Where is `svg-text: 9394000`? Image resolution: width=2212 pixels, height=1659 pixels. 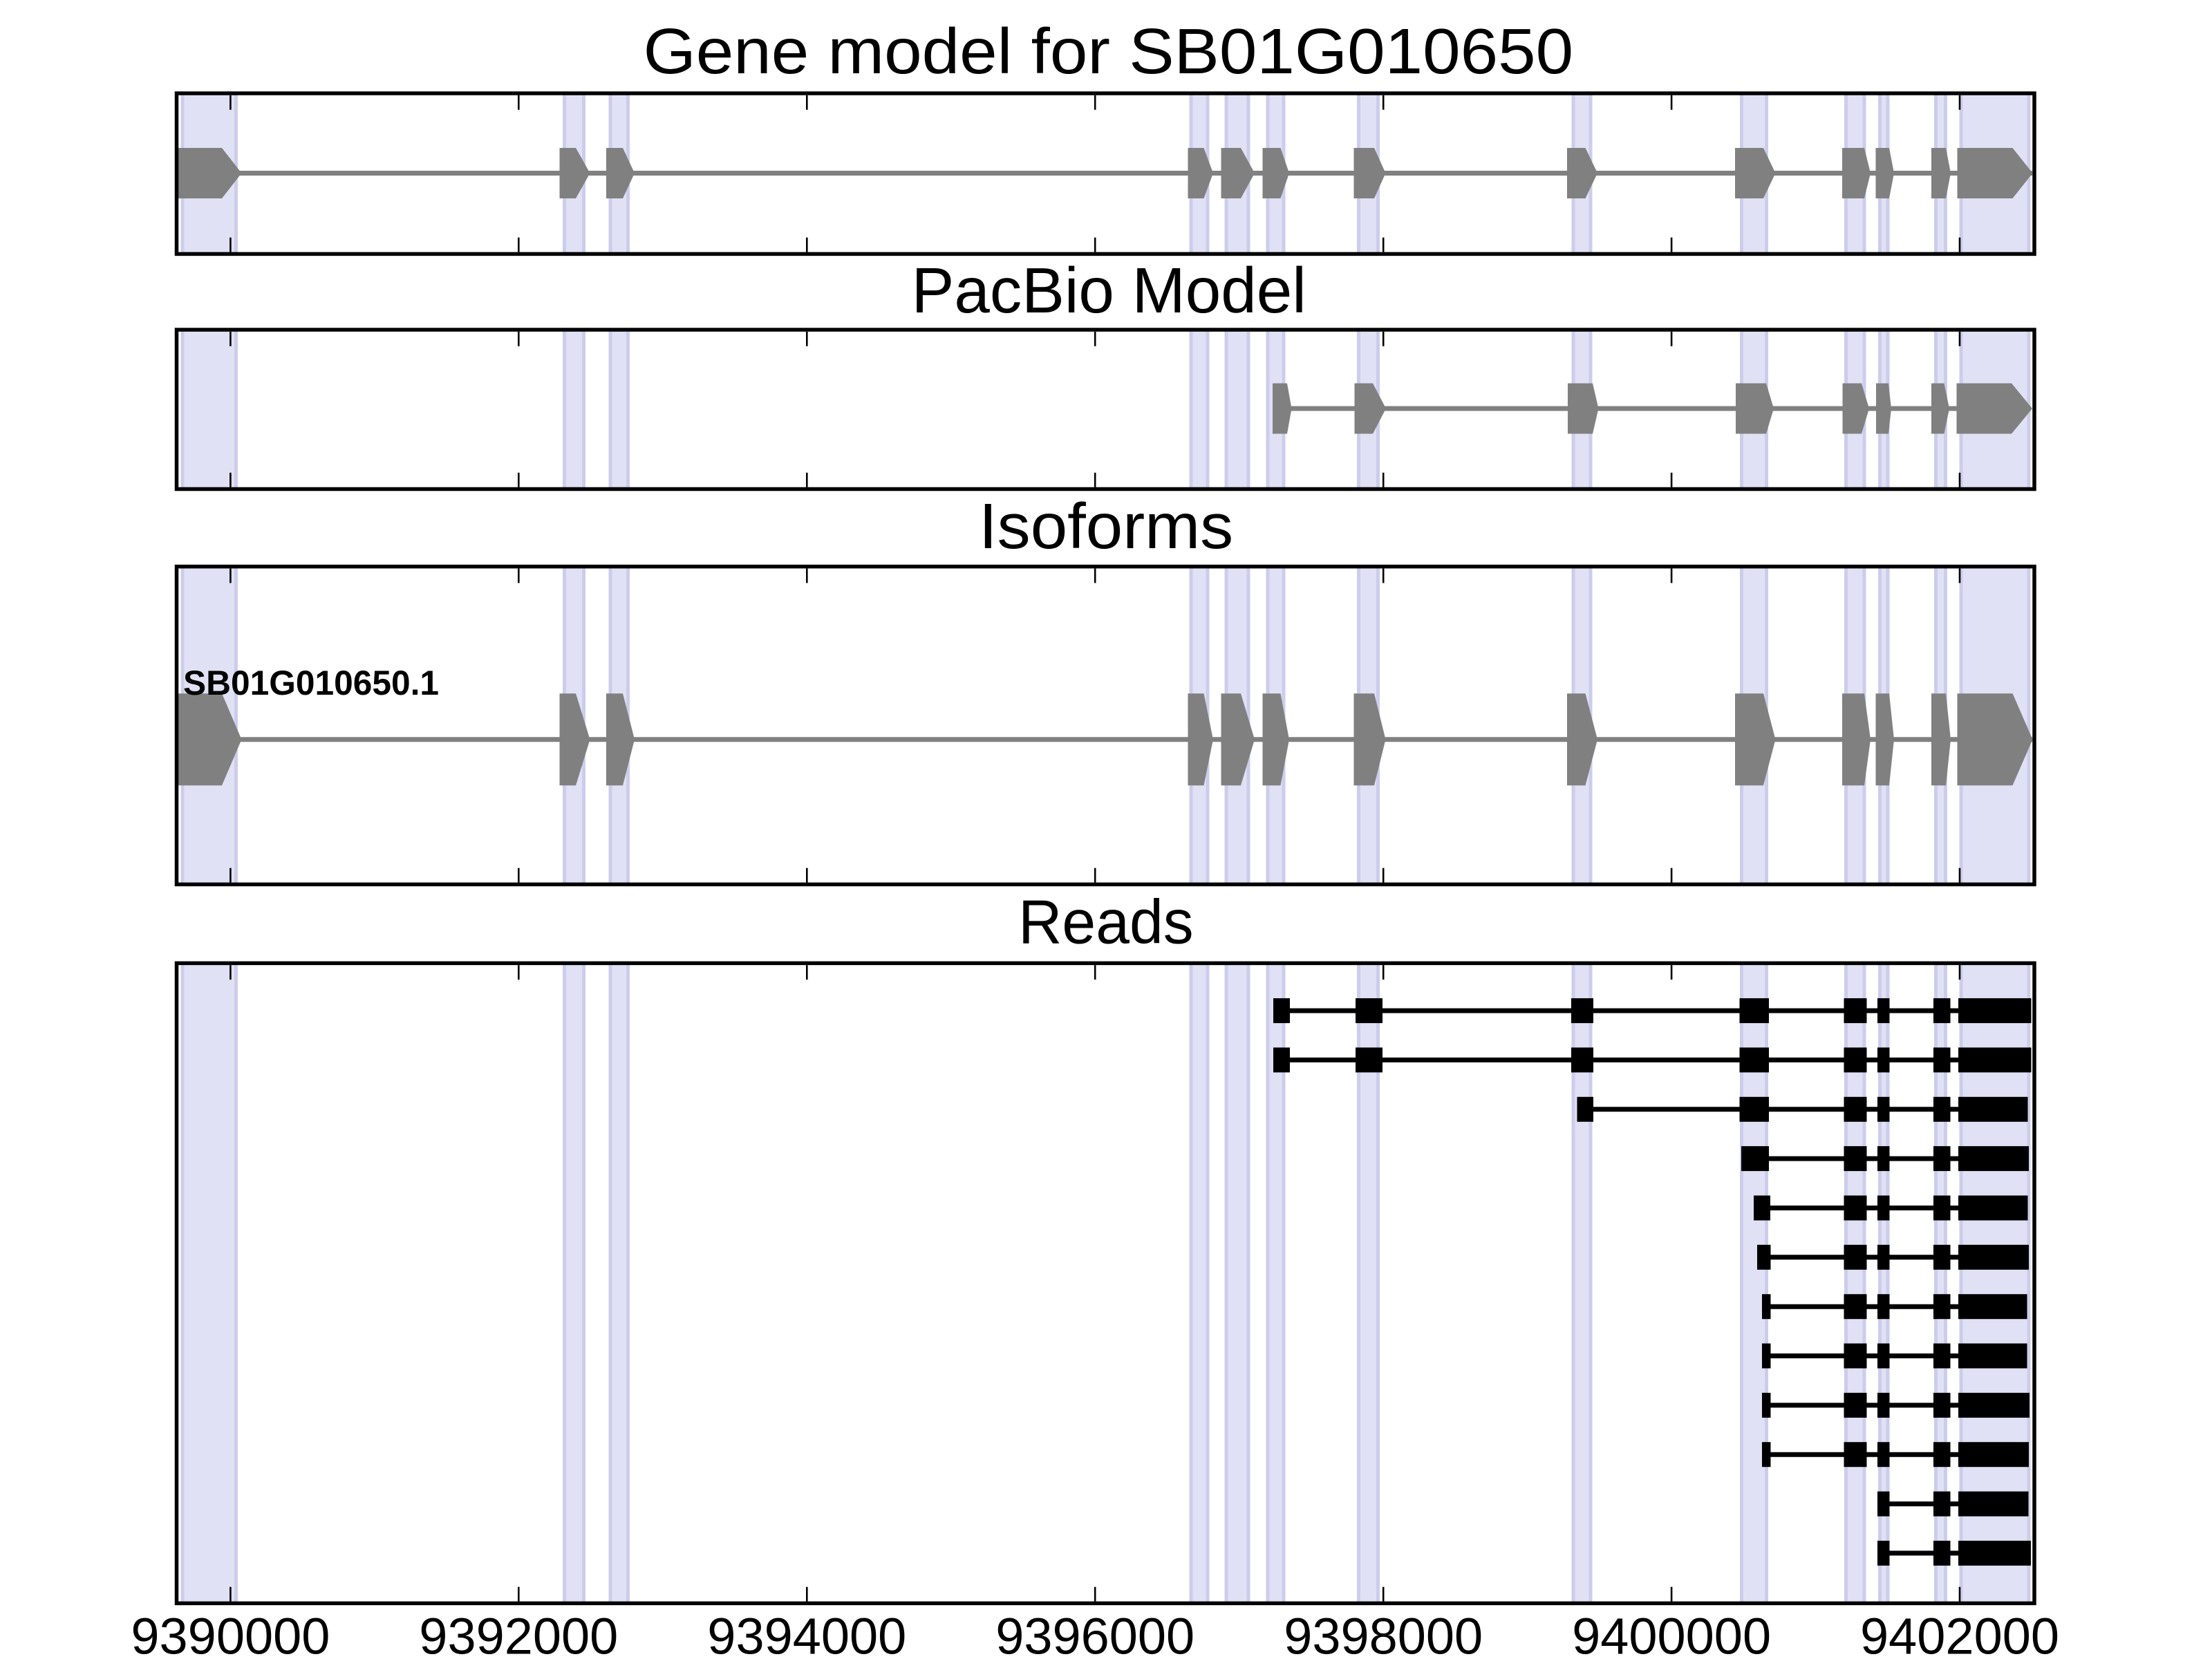
svg-text: 9394000 is located at coordinates (807, 1633).